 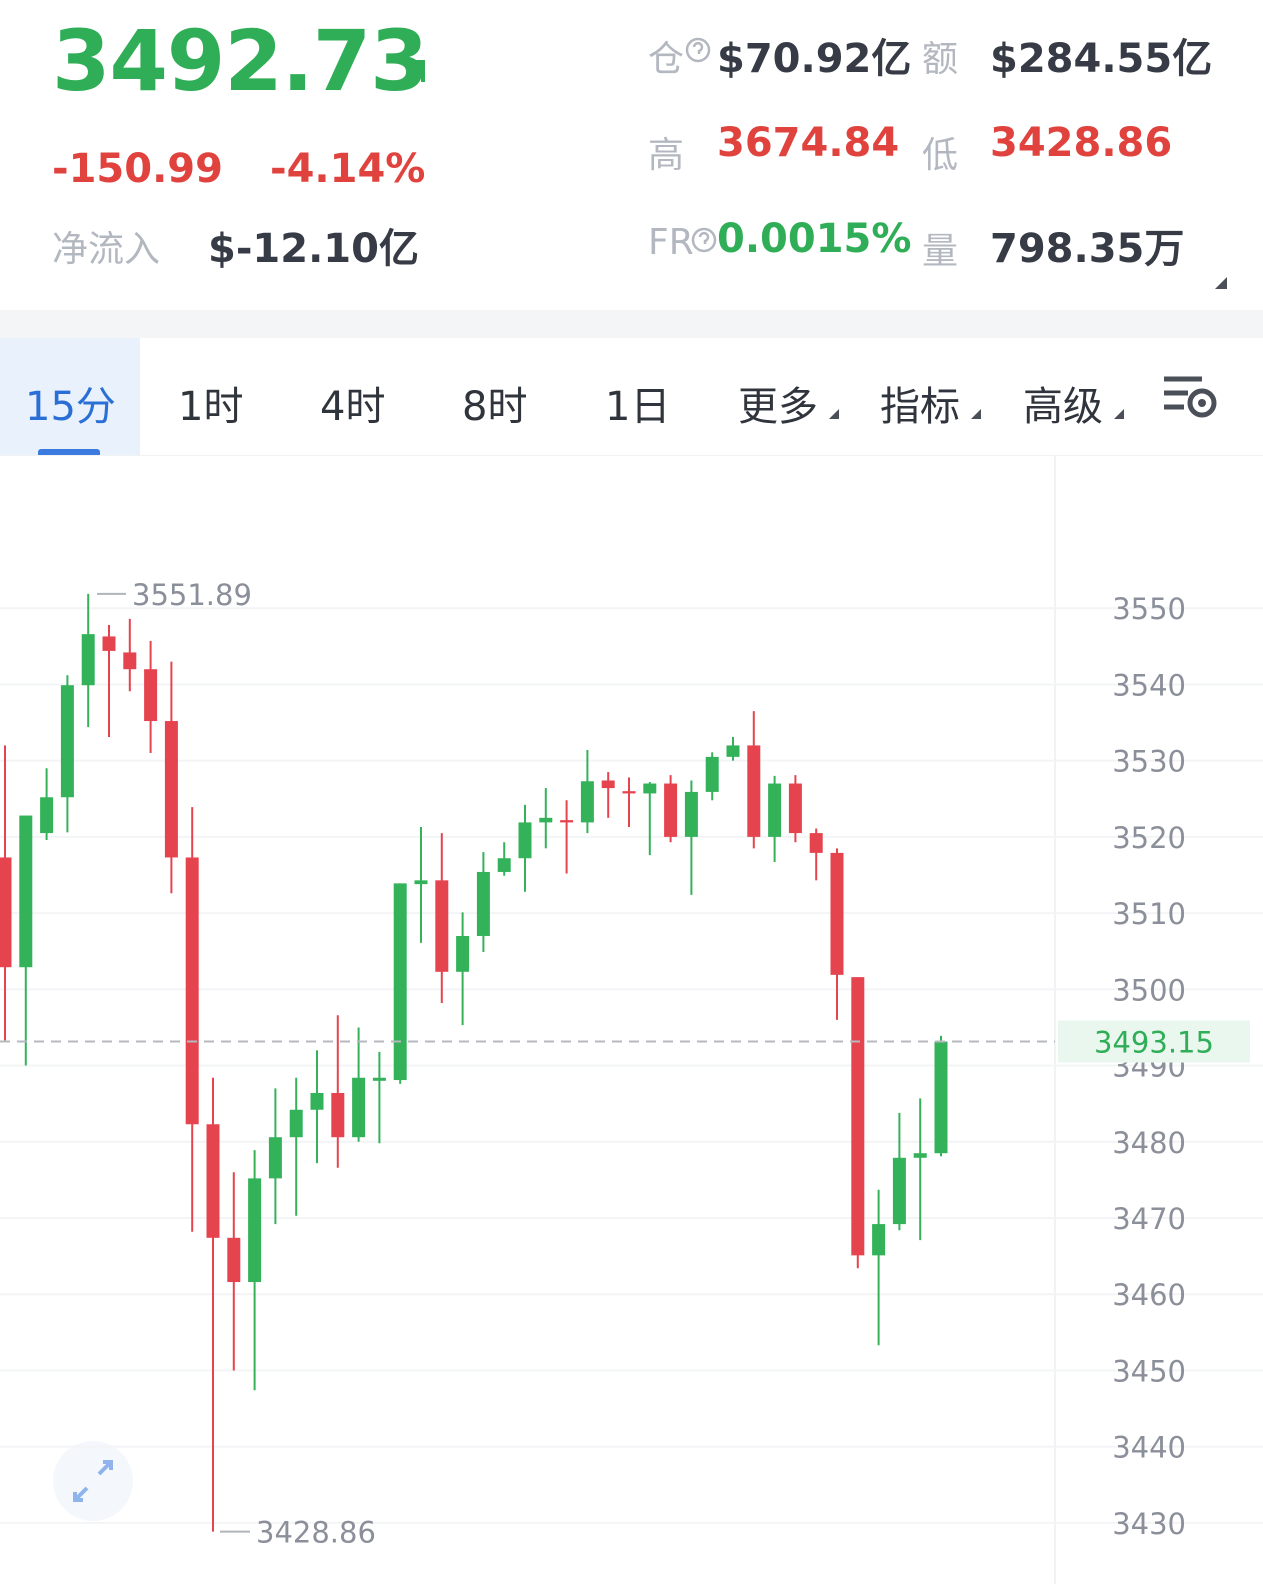 What do you see at coordinates (137, 169) in the screenshot?
I see `change: -150.99` at bounding box center [137, 169].